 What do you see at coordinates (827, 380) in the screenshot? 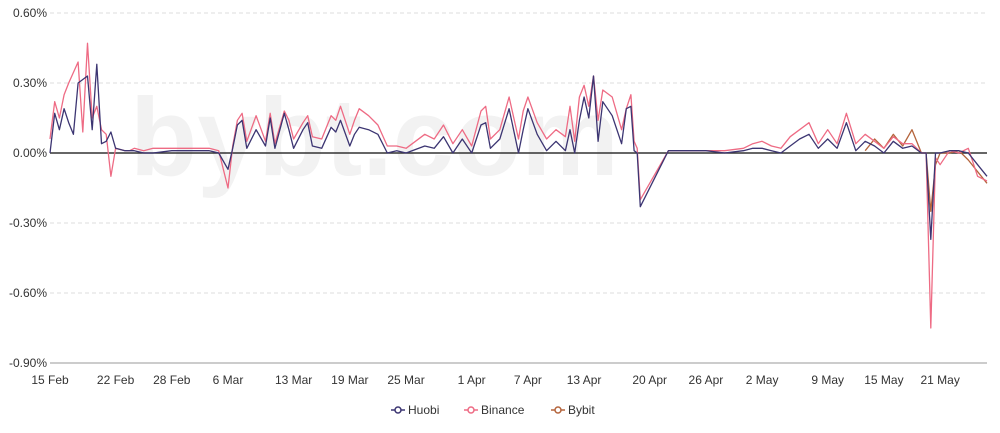
I see `x-tick-label: 9 May` at bounding box center [827, 380].